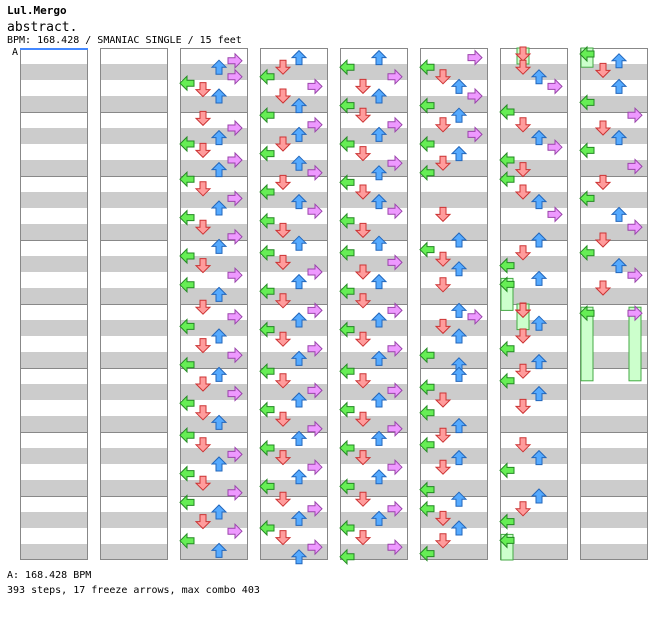 This screenshot has width=672, height=620. Describe the element at coordinates (42, 27) in the screenshot. I see `song-title: abstract.` at that location.